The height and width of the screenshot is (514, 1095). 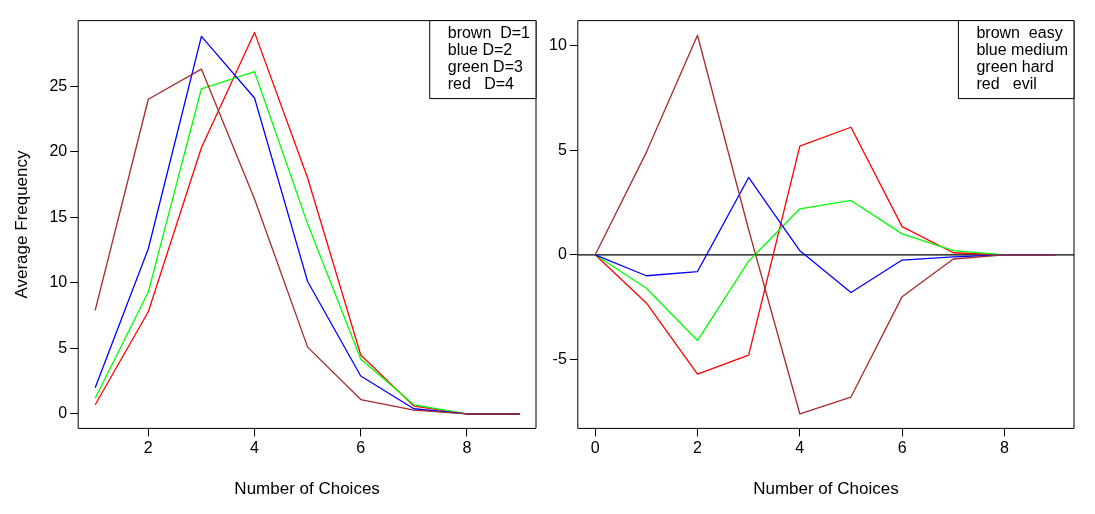 I want to click on y-tick-label: 20, so click(x=58, y=151).